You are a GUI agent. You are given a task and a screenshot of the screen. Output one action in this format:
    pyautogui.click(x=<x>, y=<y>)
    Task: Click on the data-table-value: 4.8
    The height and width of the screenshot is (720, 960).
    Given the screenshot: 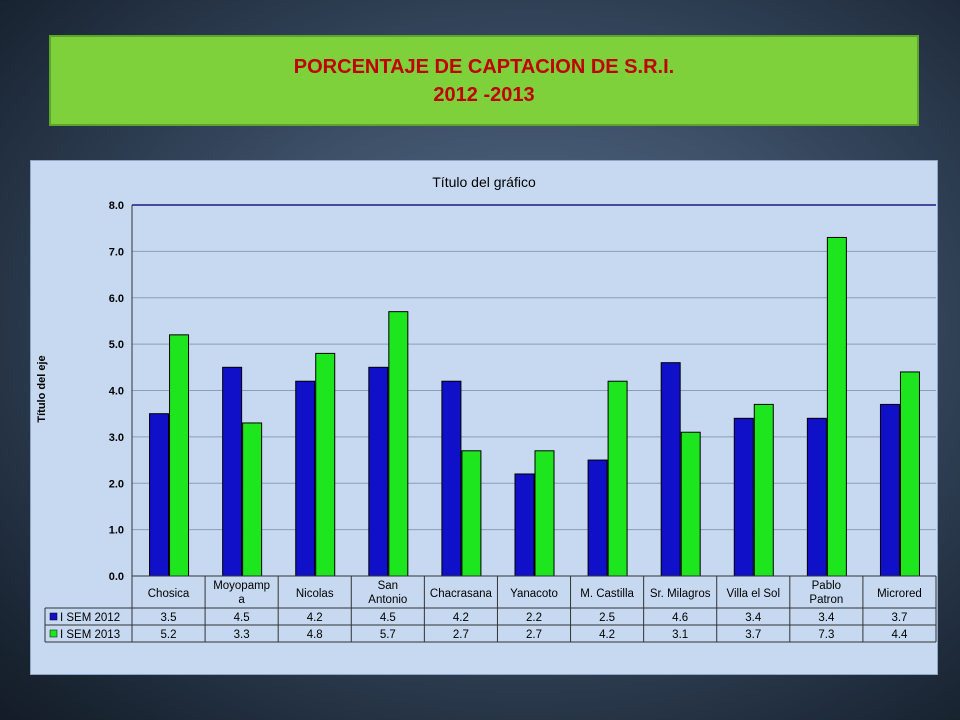 What is the action you would take?
    pyautogui.click(x=315, y=635)
    